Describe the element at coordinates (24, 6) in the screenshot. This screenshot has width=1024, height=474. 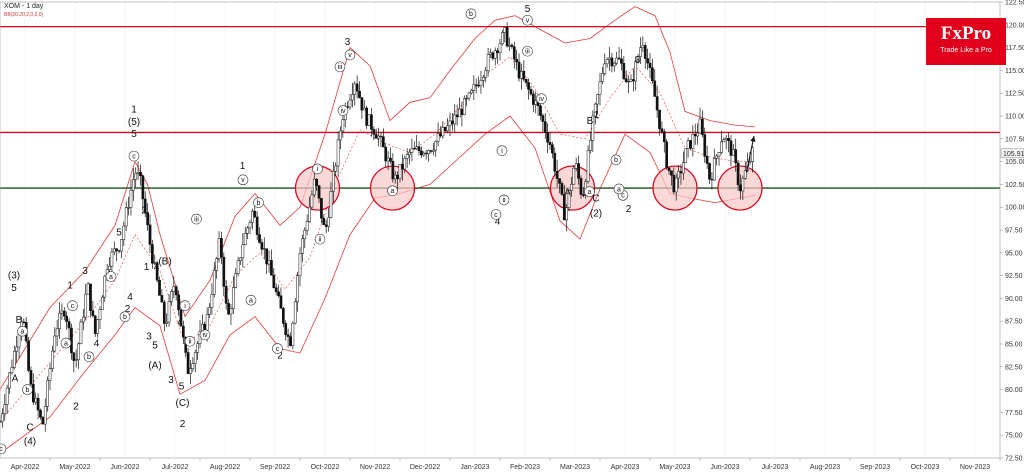
I see `chart-header: XOM - 1 day` at that location.